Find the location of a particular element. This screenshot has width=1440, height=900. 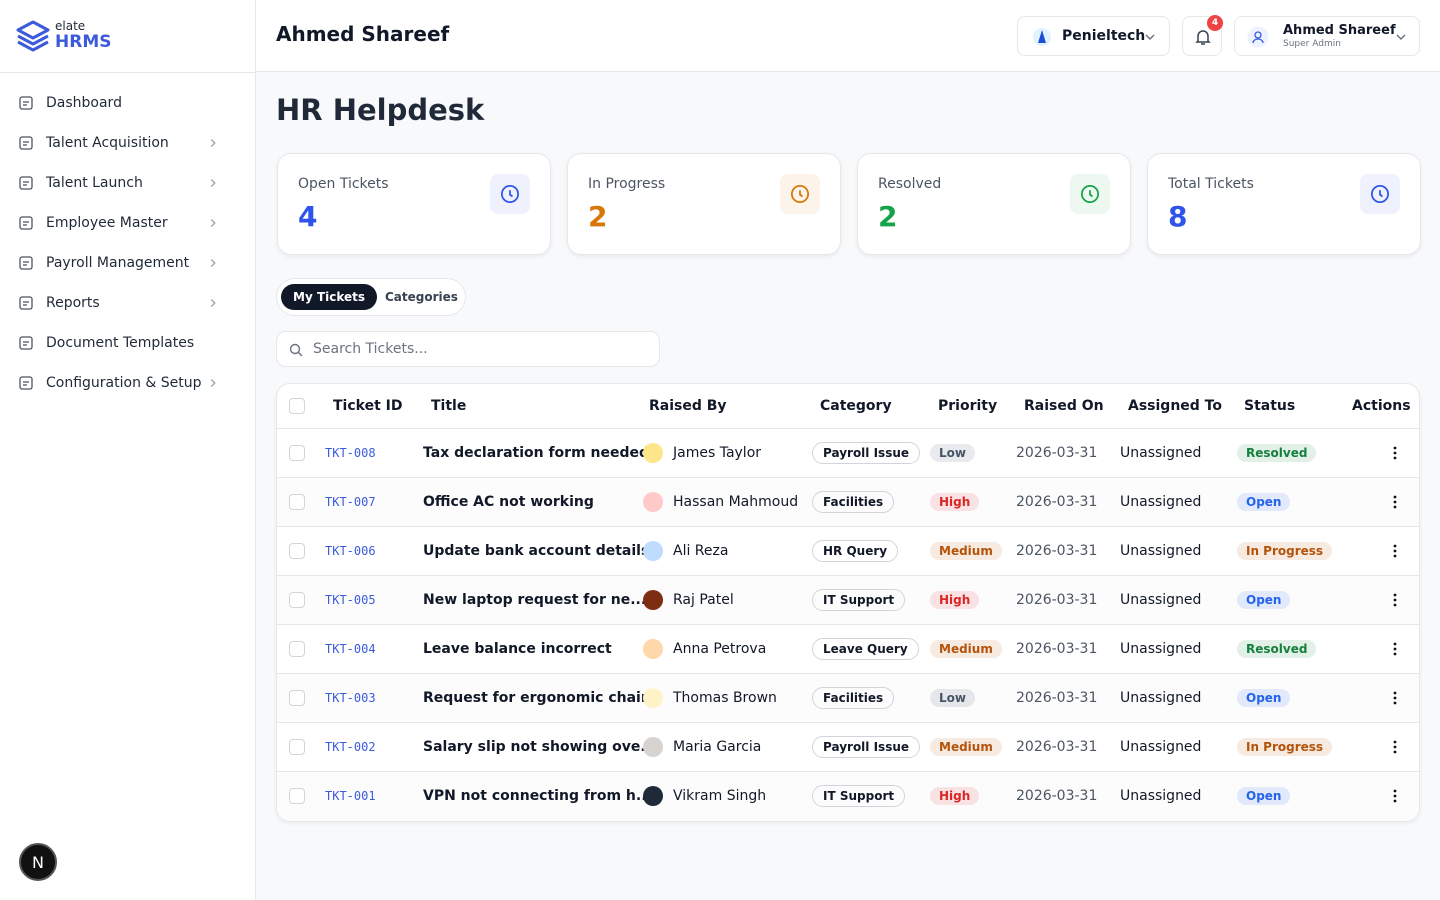

ticket-id: TKT-004 is located at coordinates (350, 649).